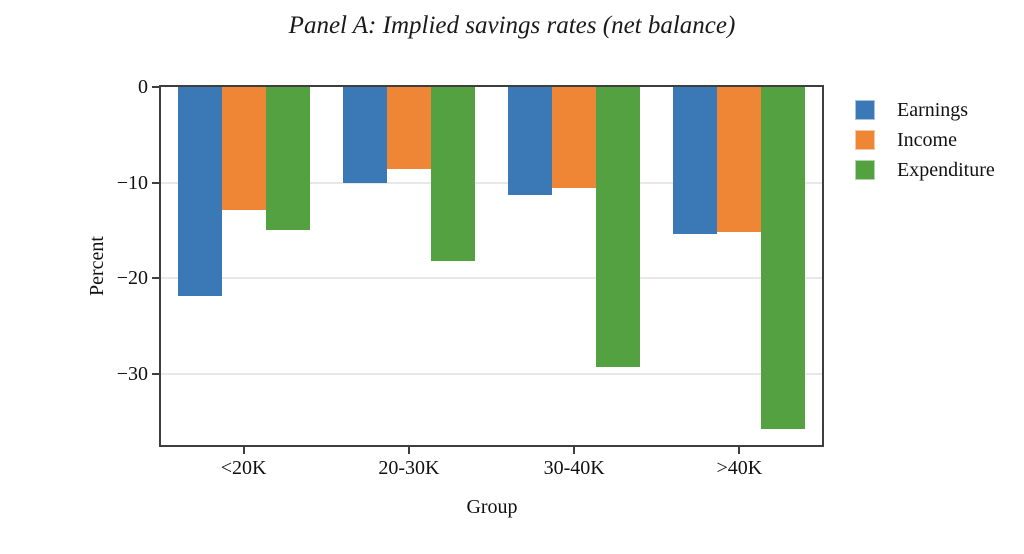 The height and width of the screenshot is (554, 1024). I want to click on x-tick-label: 30-40K, so click(574, 468).